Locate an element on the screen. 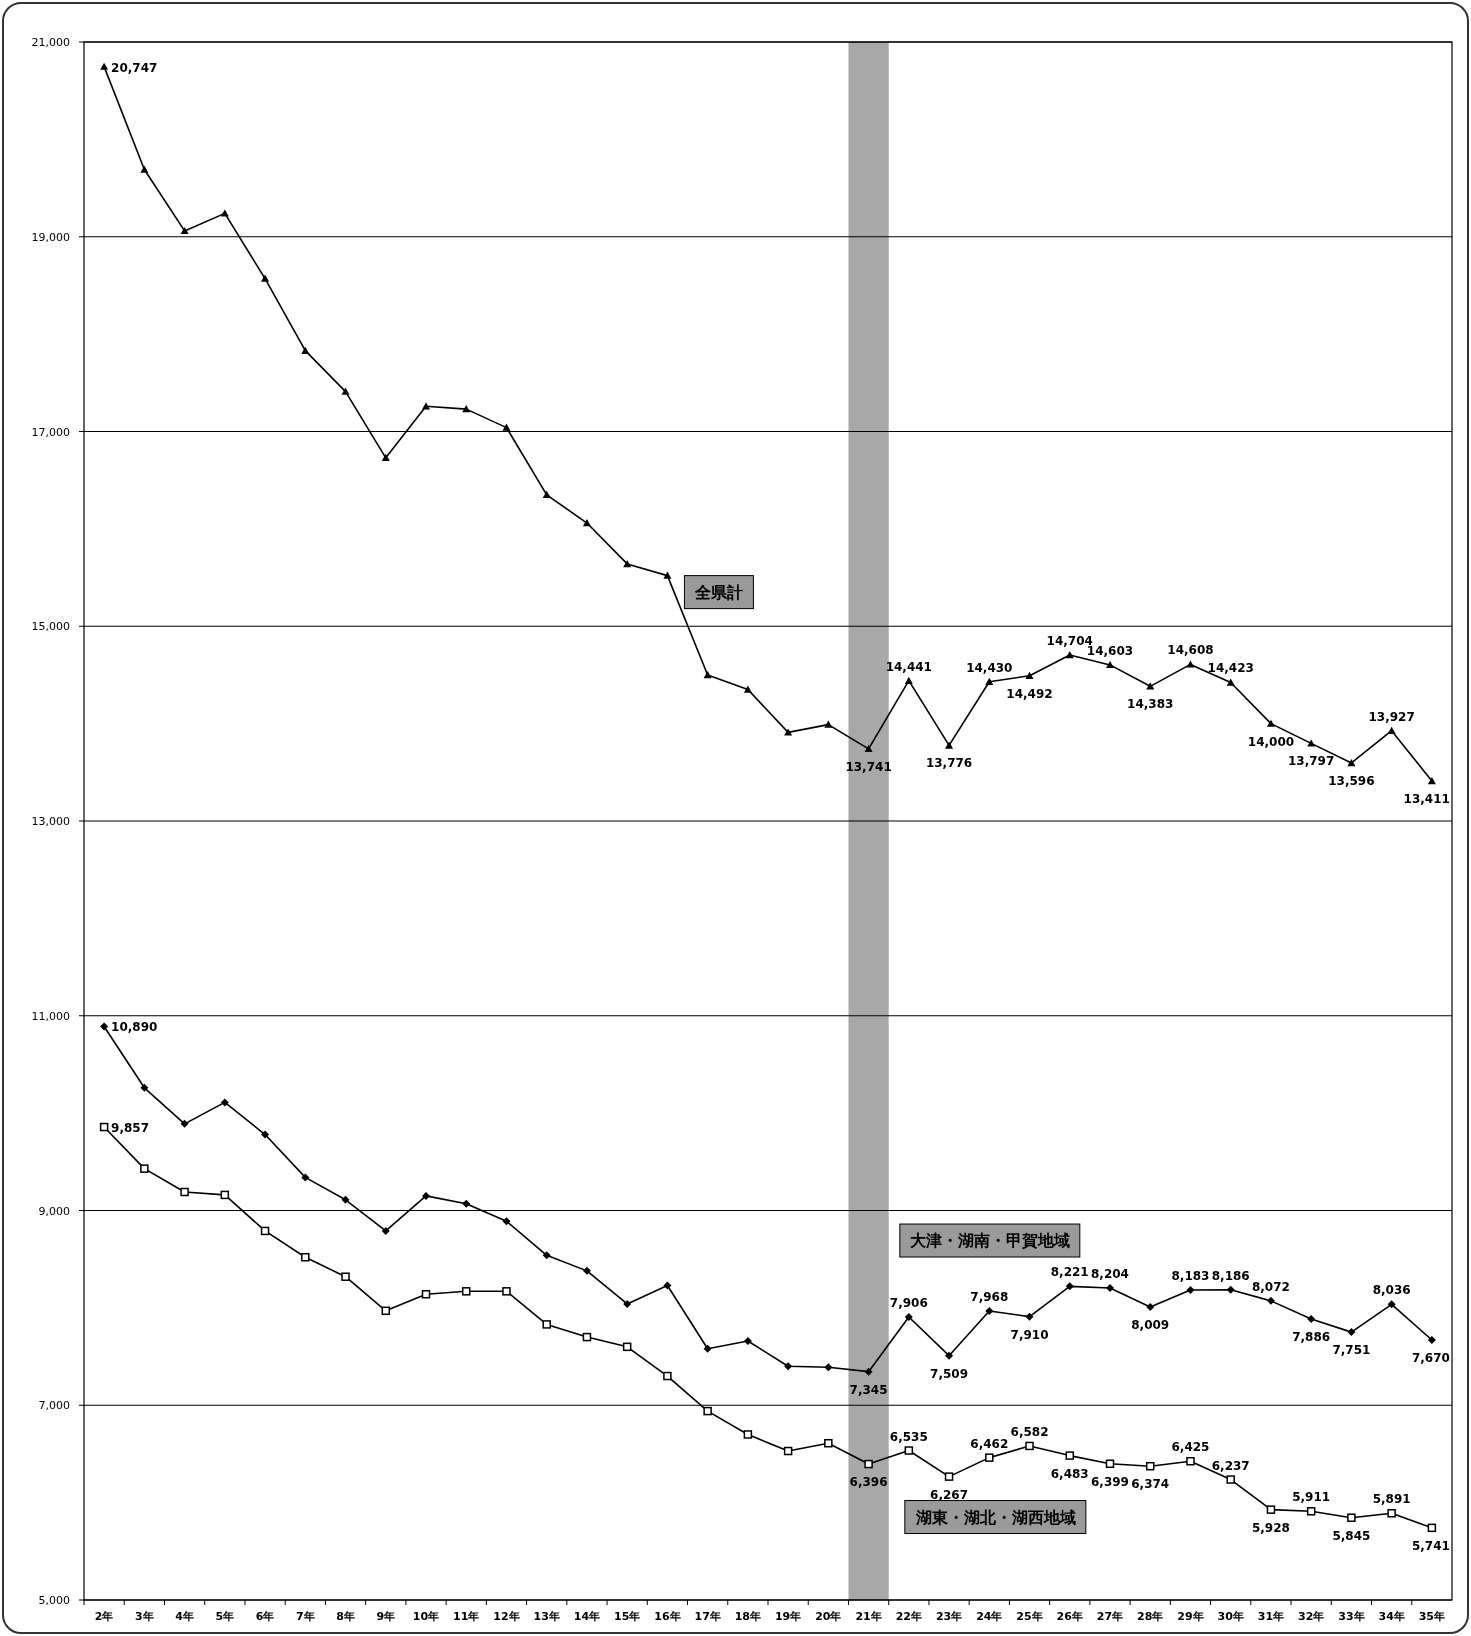  data-label: 8,183 is located at coordinates (1190, 1276).